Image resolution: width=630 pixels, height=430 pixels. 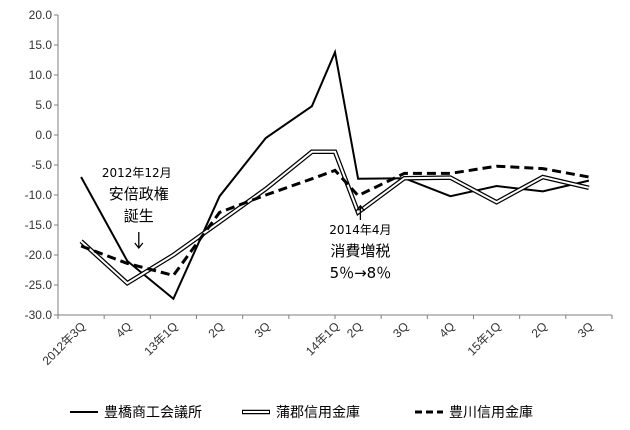 What do you see at coordinates (318, 412) in the screenshot?
I see `legend-label: 蒲郡信用金庫` at bounding box center [318, 412].